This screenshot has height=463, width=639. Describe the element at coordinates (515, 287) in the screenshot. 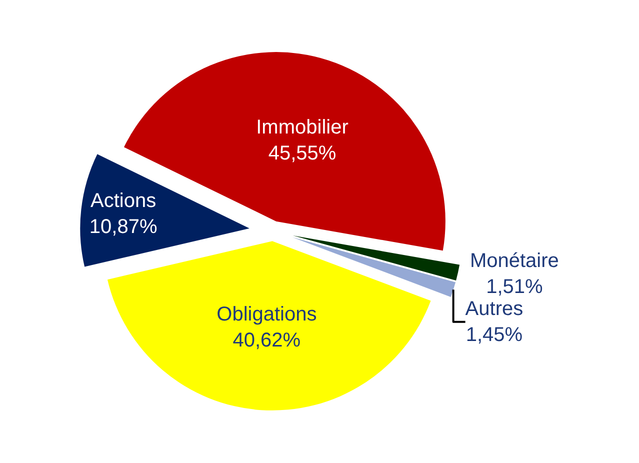

I see `data-label: 1,51%` at that location.